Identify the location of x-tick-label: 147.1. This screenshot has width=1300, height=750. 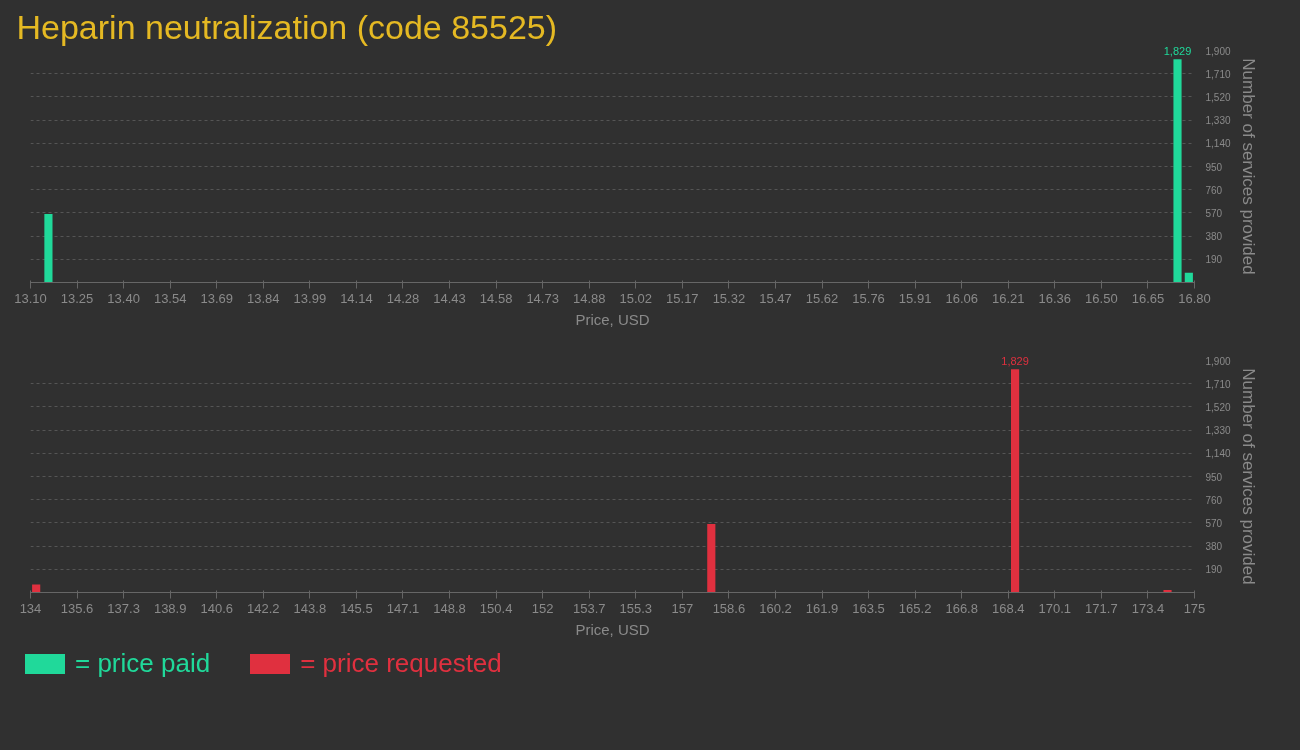
(403, 608).